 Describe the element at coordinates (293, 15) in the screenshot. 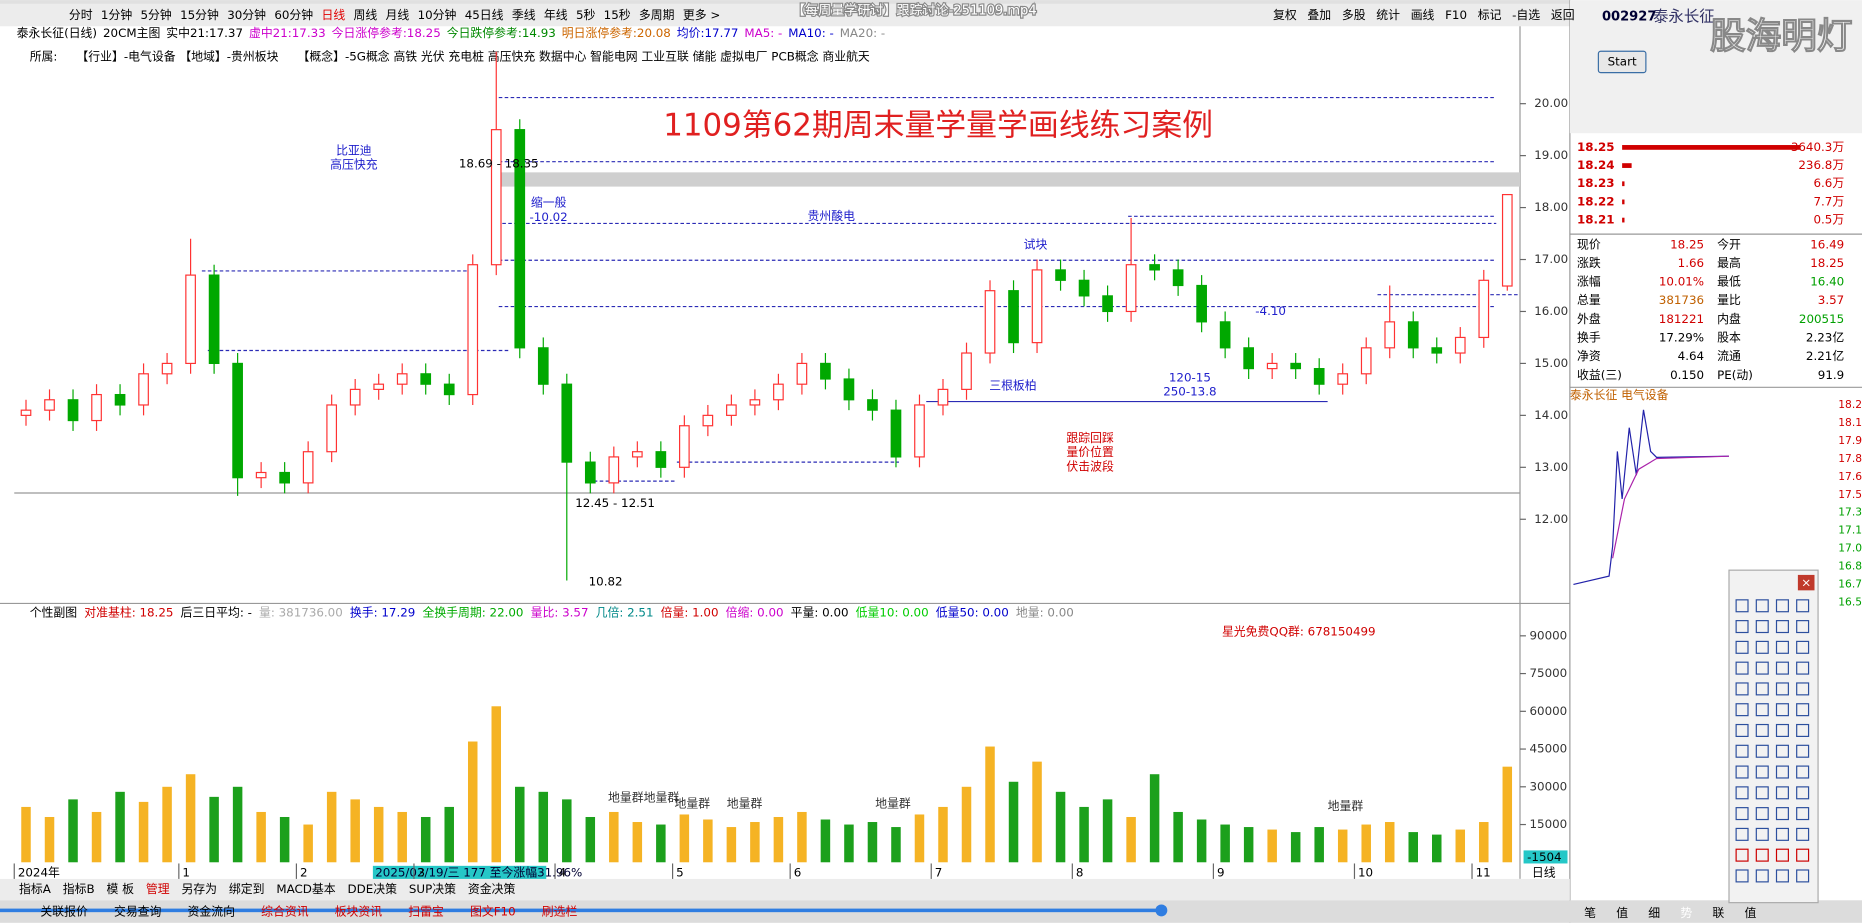

I see `period-button: 60分钟` at that location.